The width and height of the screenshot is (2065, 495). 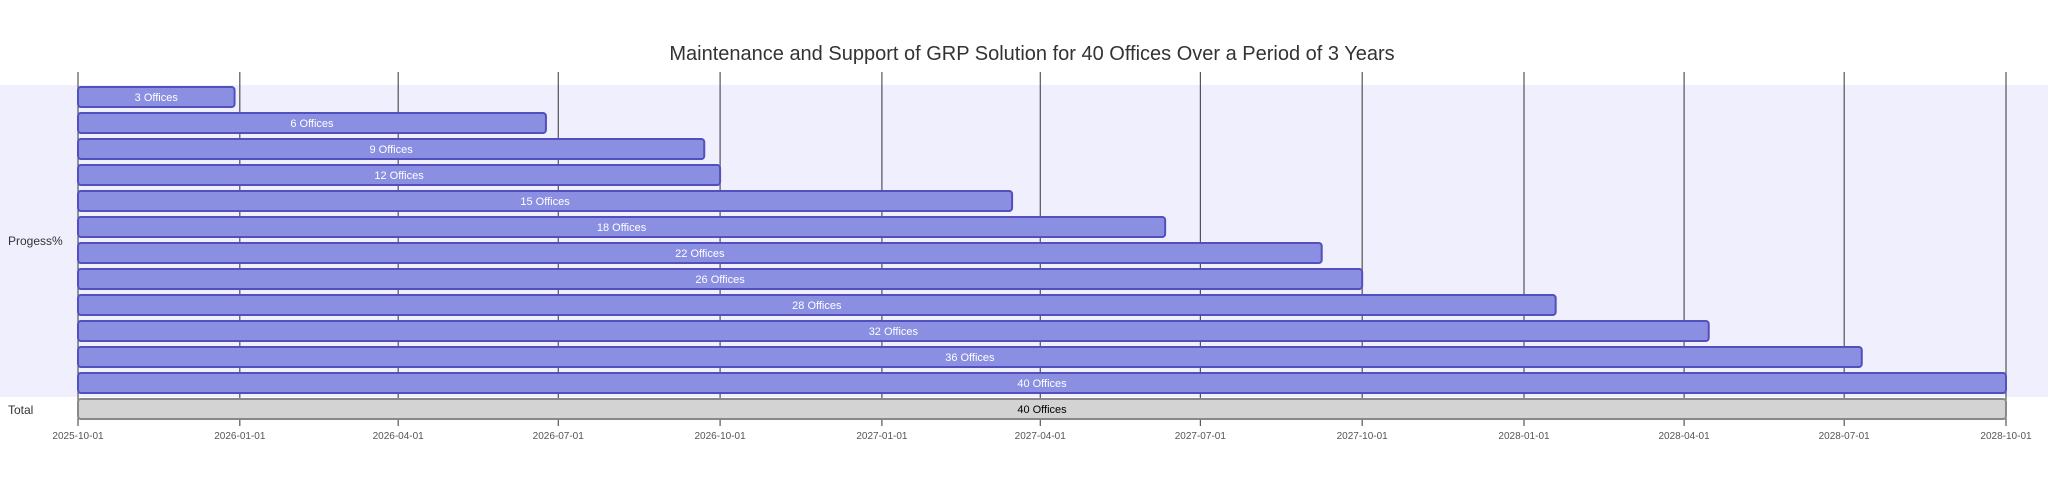 I want to click on task-label: 22 Offices, so click(x=700, y=254).